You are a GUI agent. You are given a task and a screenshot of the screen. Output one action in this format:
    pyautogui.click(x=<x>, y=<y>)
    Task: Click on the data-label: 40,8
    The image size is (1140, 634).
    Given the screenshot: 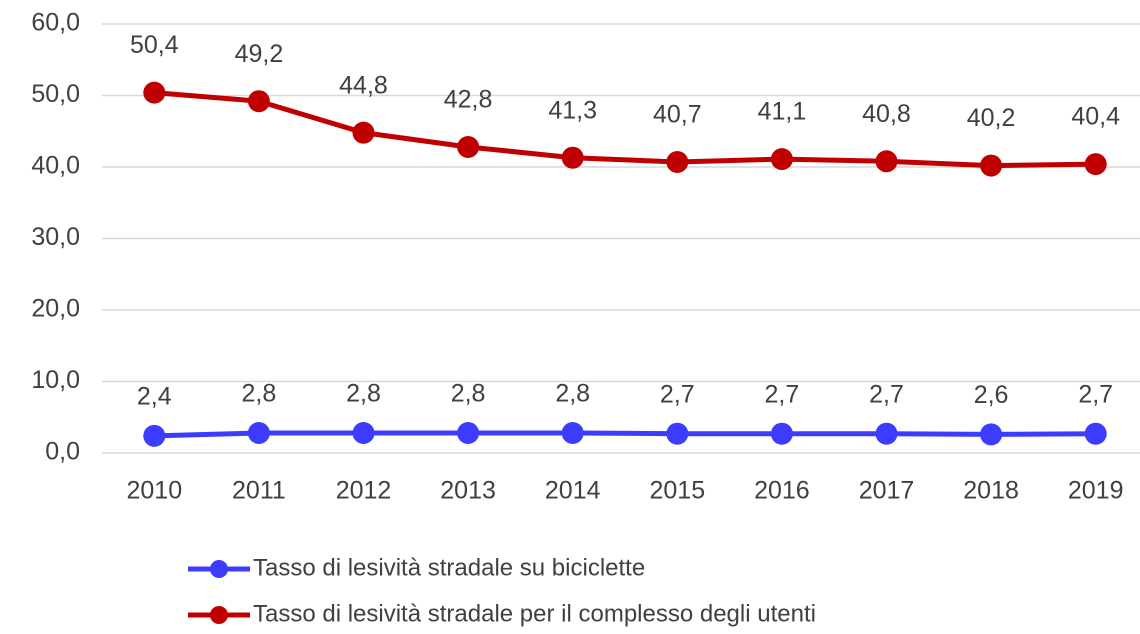 What is the action you would take?
    pyautogui.click(x=886, y=114)
    